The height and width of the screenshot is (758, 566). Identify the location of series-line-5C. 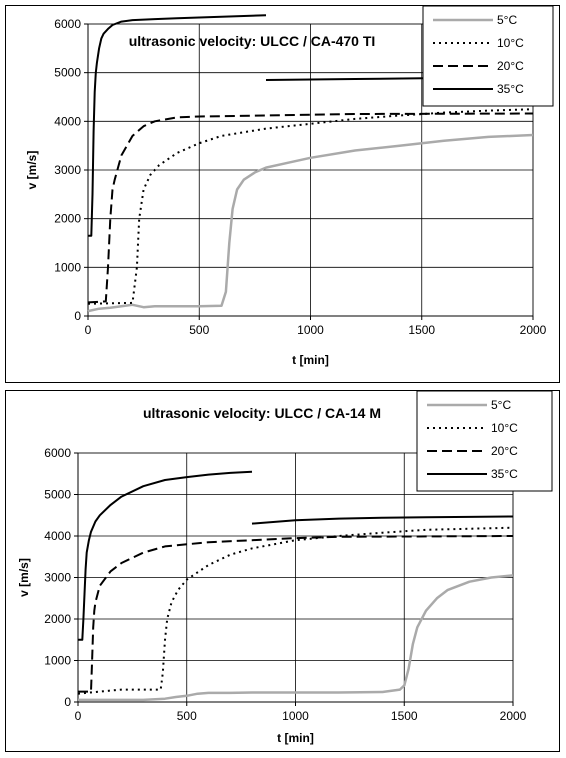
(296, 638).